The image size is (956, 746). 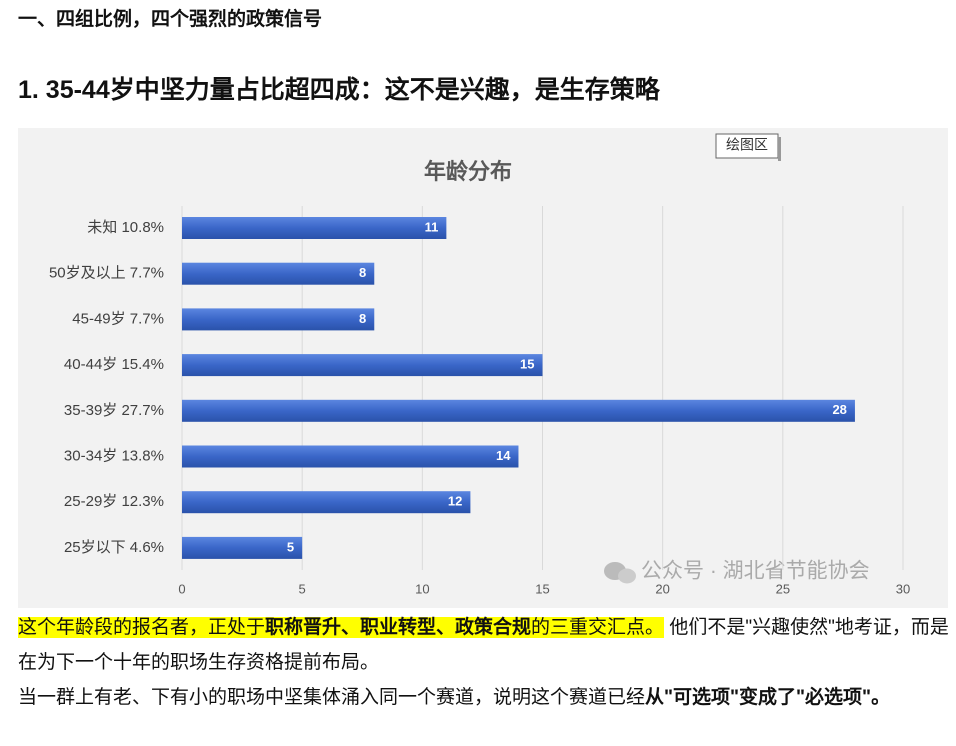 I want to click on y-tick-label: 45-49岁 7.7%, so click(x=118, y=318).